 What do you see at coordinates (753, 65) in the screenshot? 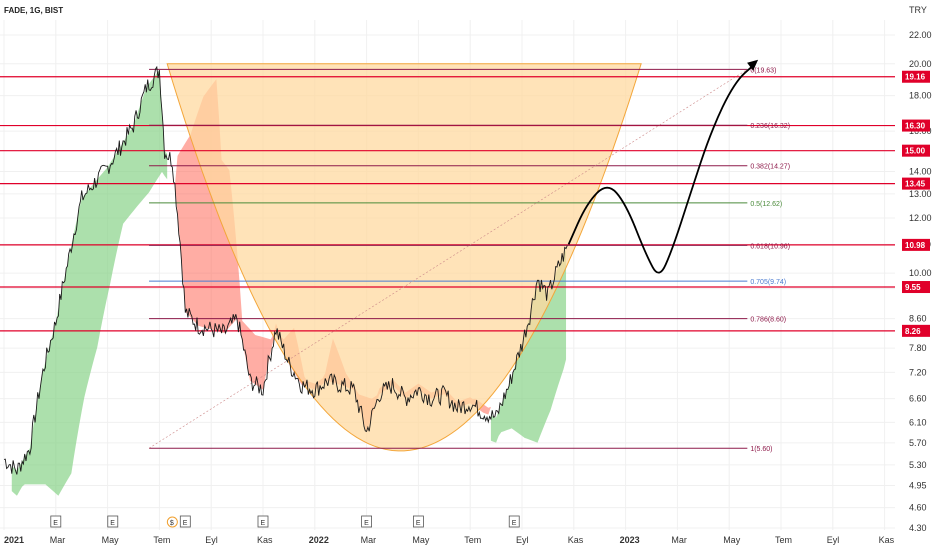
I see `projection-arrowhead` at bounding box center [753, 65].